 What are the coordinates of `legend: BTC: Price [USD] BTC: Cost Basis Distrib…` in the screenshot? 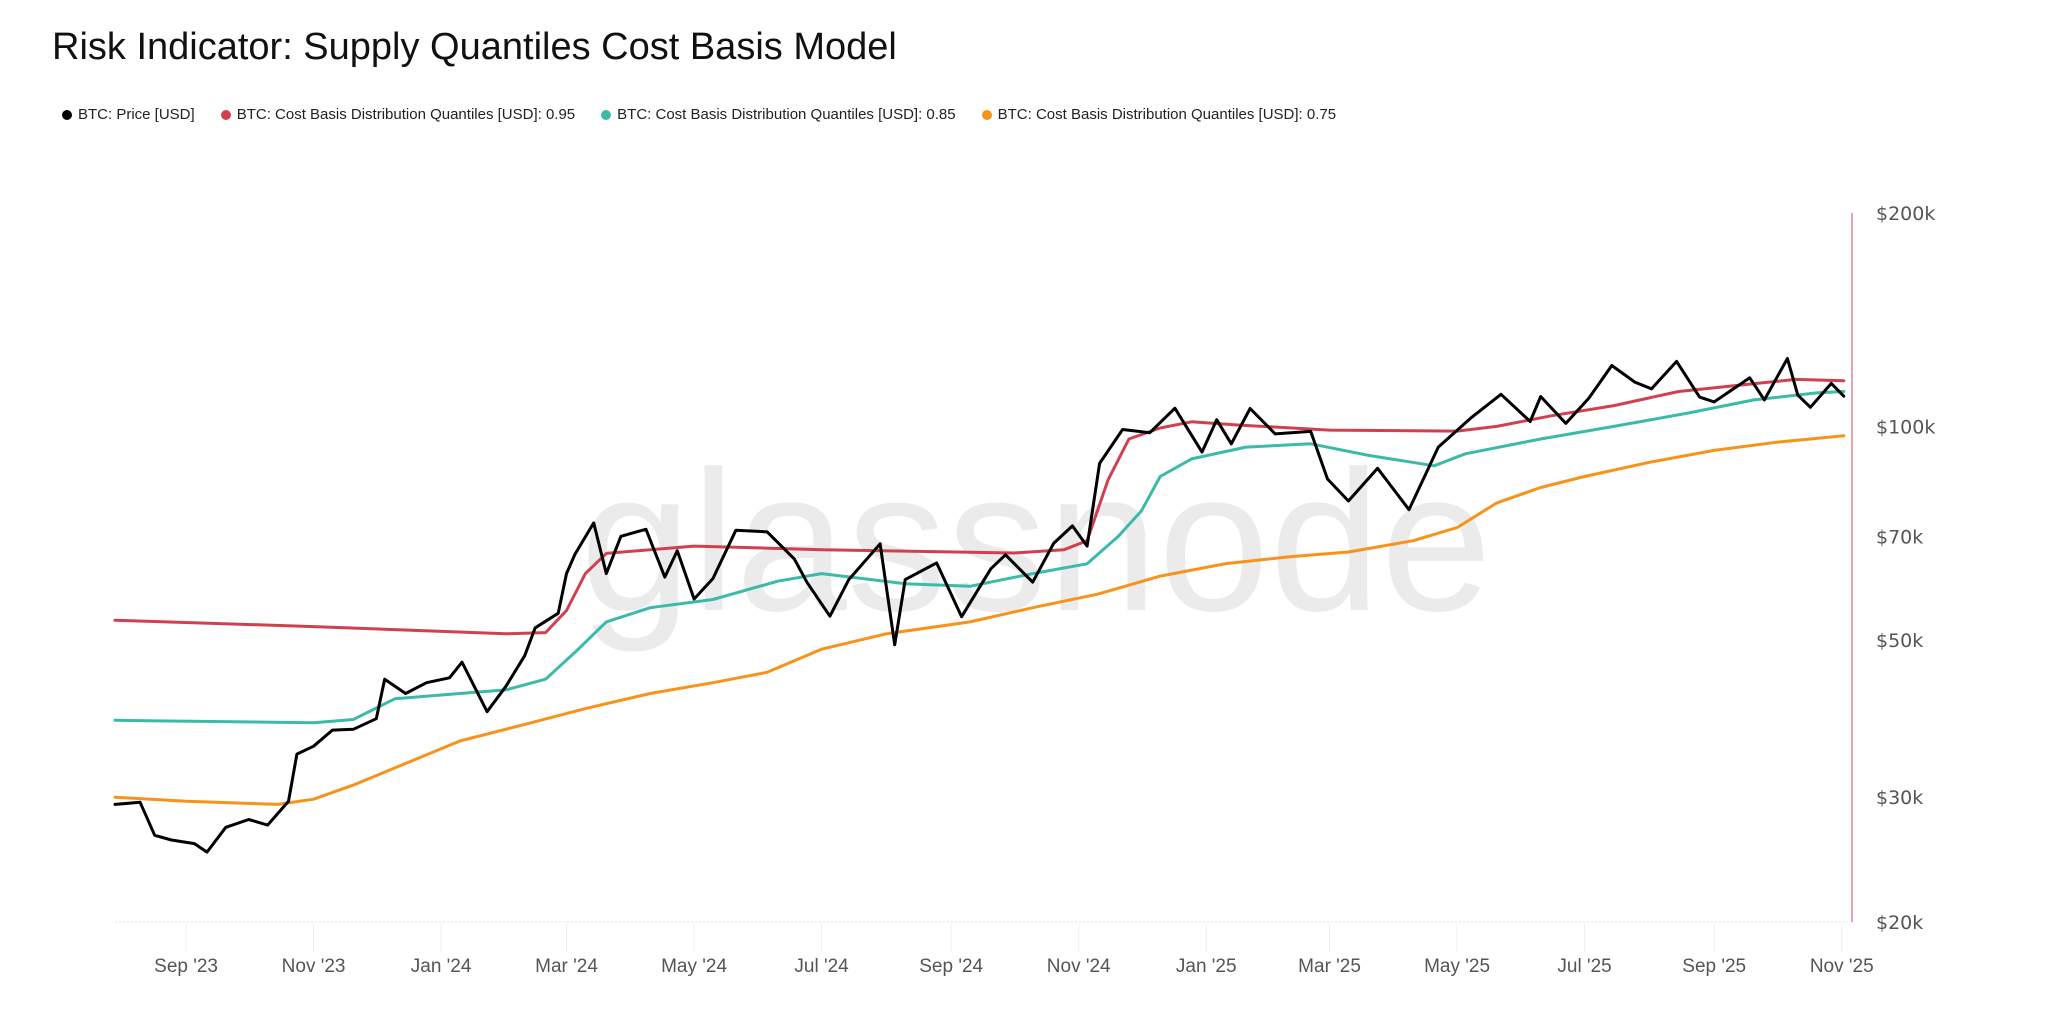 It's located at (699, 114).